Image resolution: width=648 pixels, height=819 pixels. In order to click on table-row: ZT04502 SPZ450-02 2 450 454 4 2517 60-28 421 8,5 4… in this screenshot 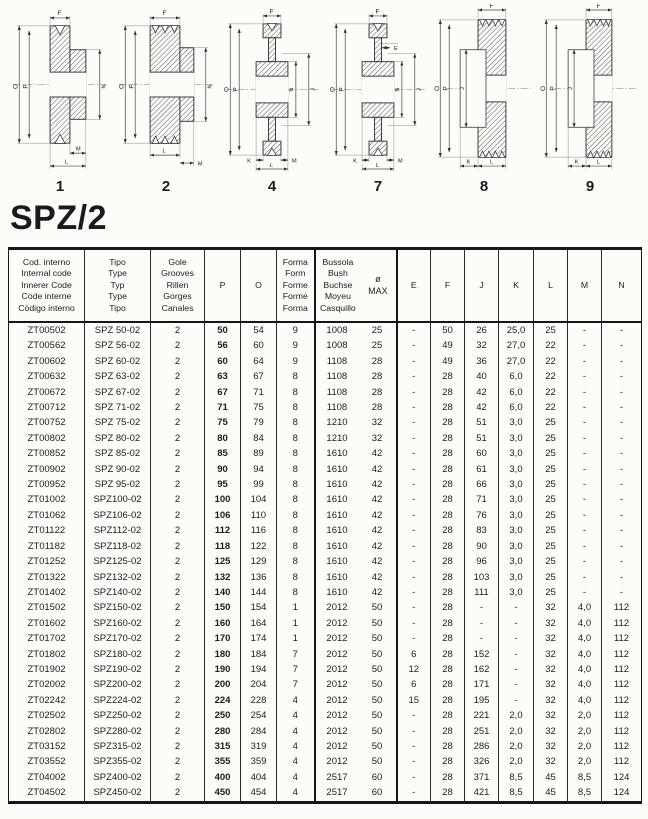, I will do `click(325, 794)`.